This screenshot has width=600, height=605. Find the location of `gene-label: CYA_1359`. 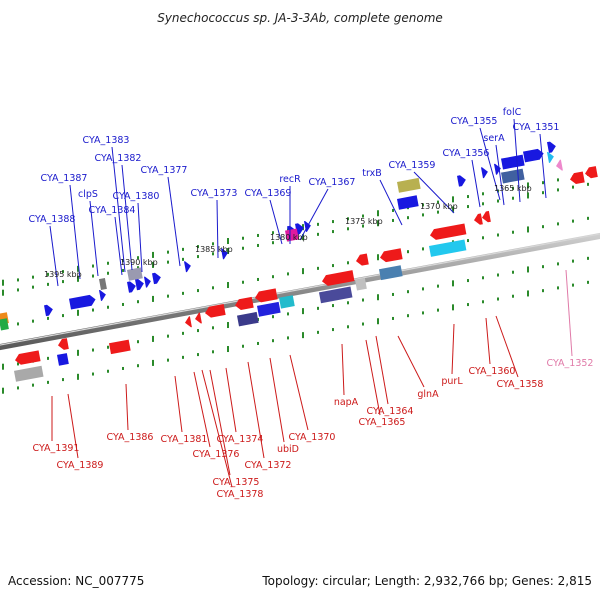

gene-label: CYA_1359 is located at coordinates (412, 165).